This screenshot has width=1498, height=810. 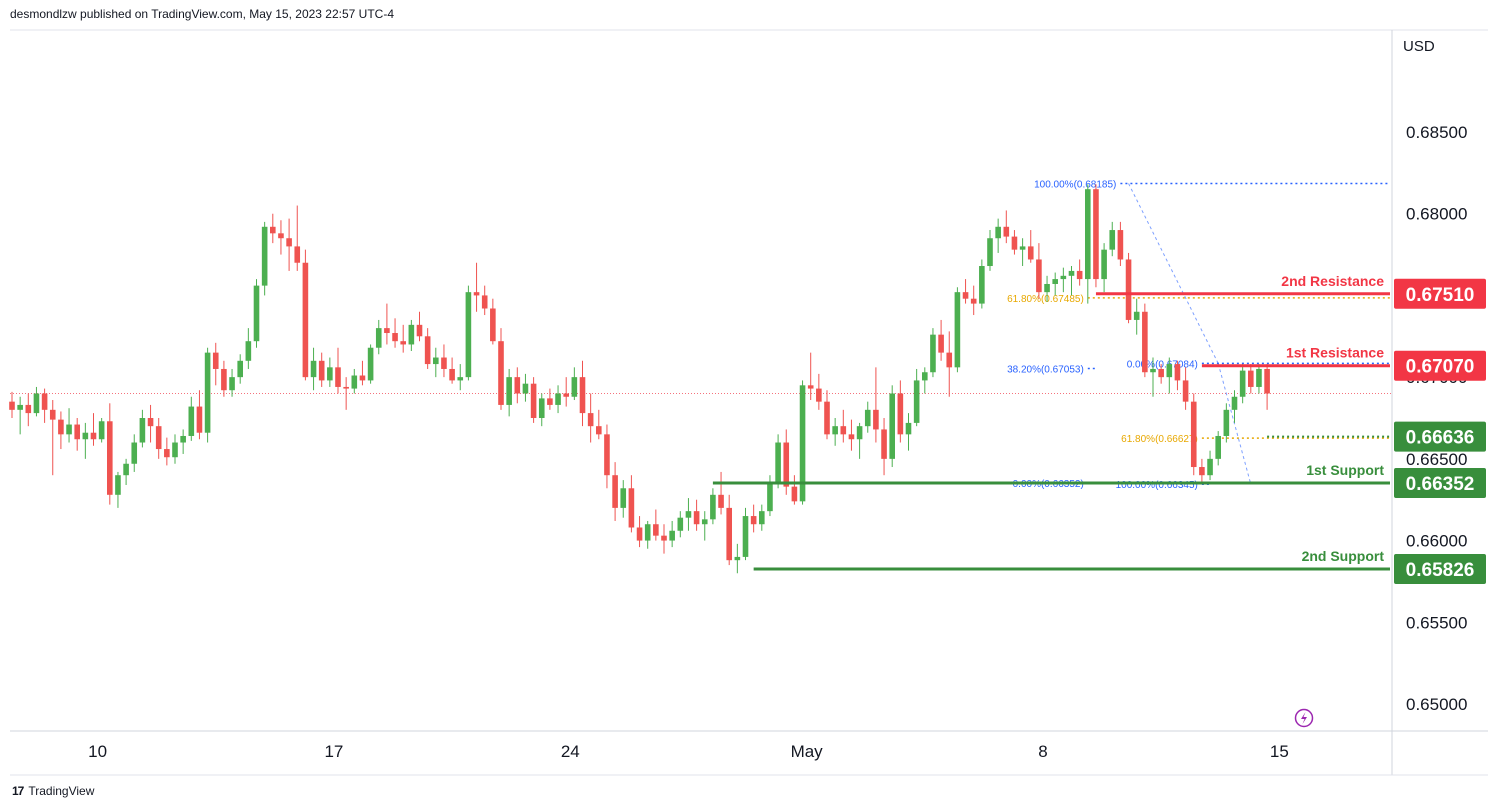 What do you see at coordinates (1419, 46) in the screenshot?
I see `currency-label: USD` at bounding box center [1419, 46].